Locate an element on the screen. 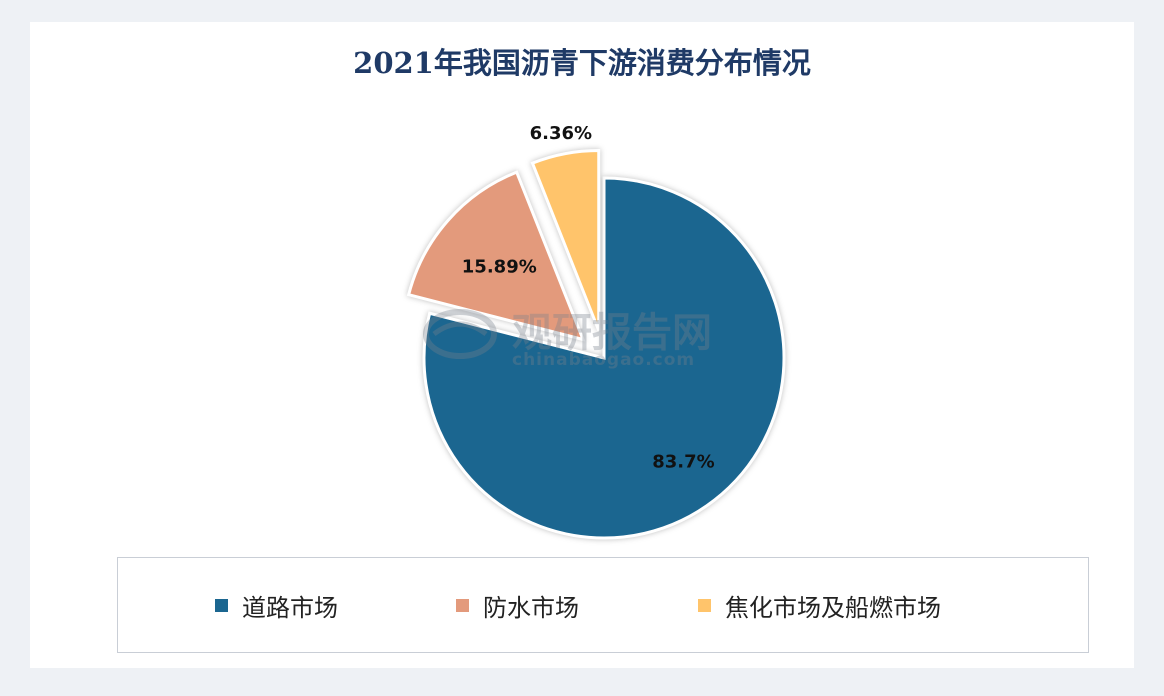  legend-swatch-coking is located at coordinates (704, 605).